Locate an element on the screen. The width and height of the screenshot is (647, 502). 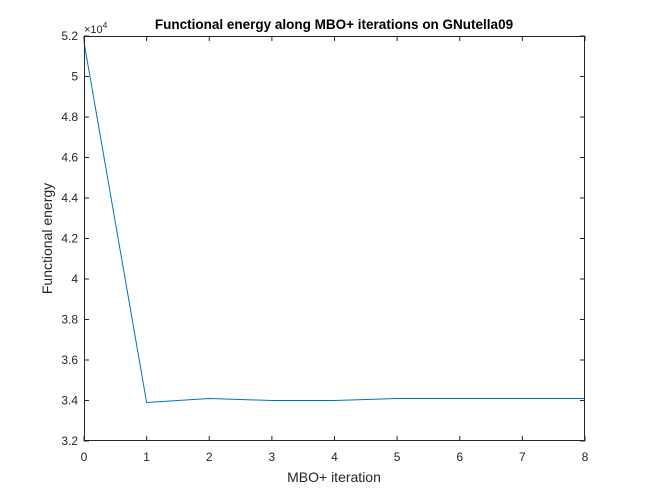
y-tick-label: 3.6 is located at coordinates (69, 360).